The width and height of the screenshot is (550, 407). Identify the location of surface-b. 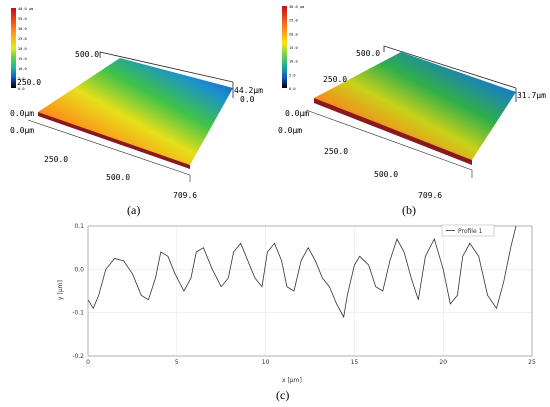
(415, 106).